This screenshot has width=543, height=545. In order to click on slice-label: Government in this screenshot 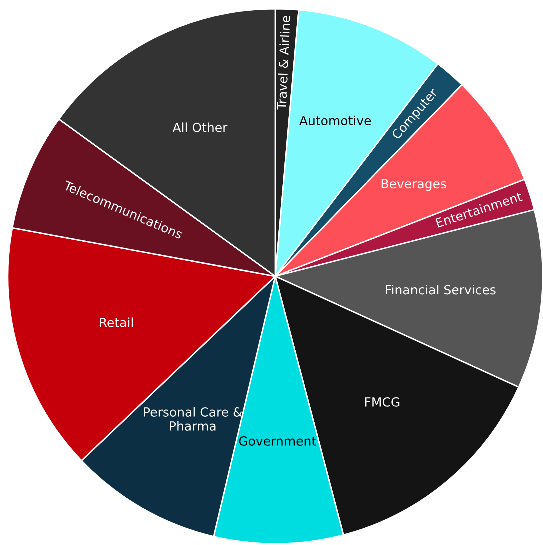, I will do `click(277, 441)`.